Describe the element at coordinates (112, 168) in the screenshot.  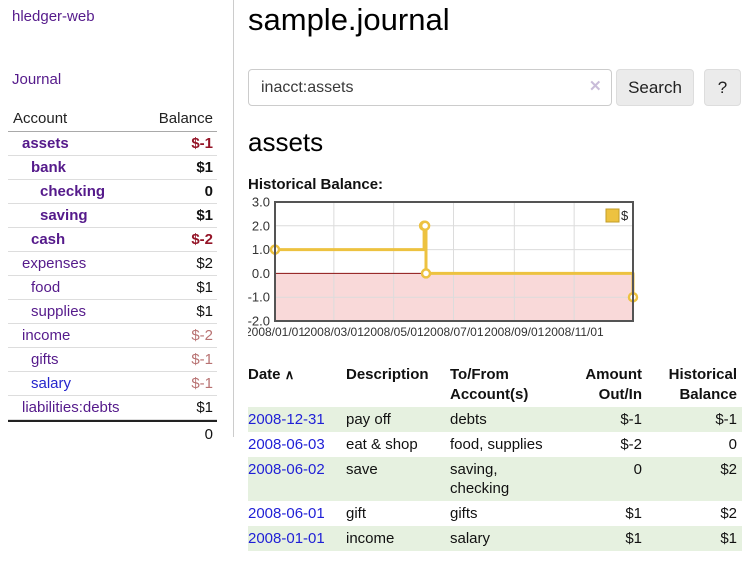
I see `account-row: bank $1` at that location.